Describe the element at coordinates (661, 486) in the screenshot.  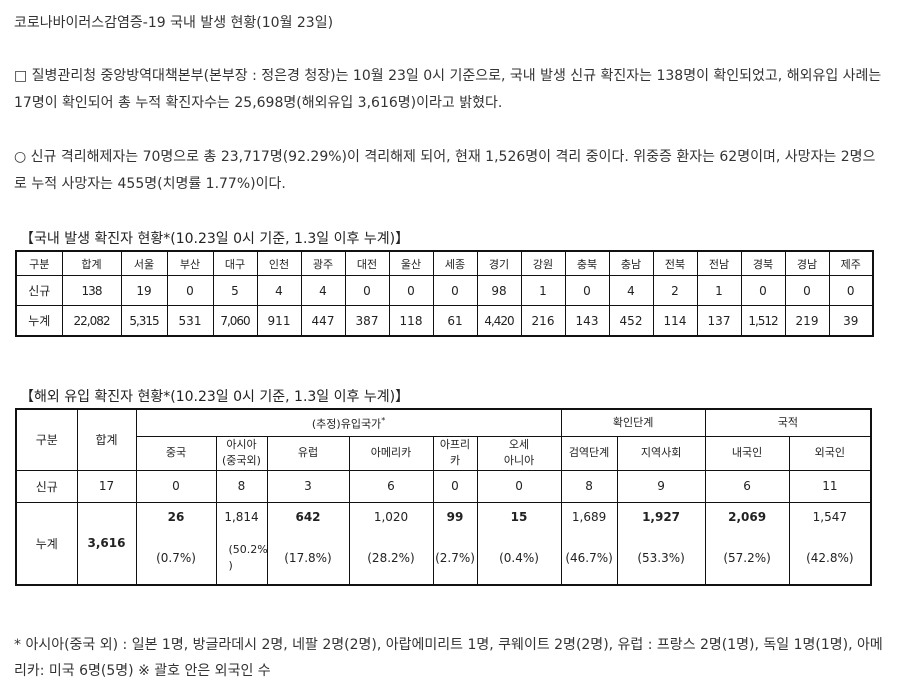
I see `new-local: 9` at that location.